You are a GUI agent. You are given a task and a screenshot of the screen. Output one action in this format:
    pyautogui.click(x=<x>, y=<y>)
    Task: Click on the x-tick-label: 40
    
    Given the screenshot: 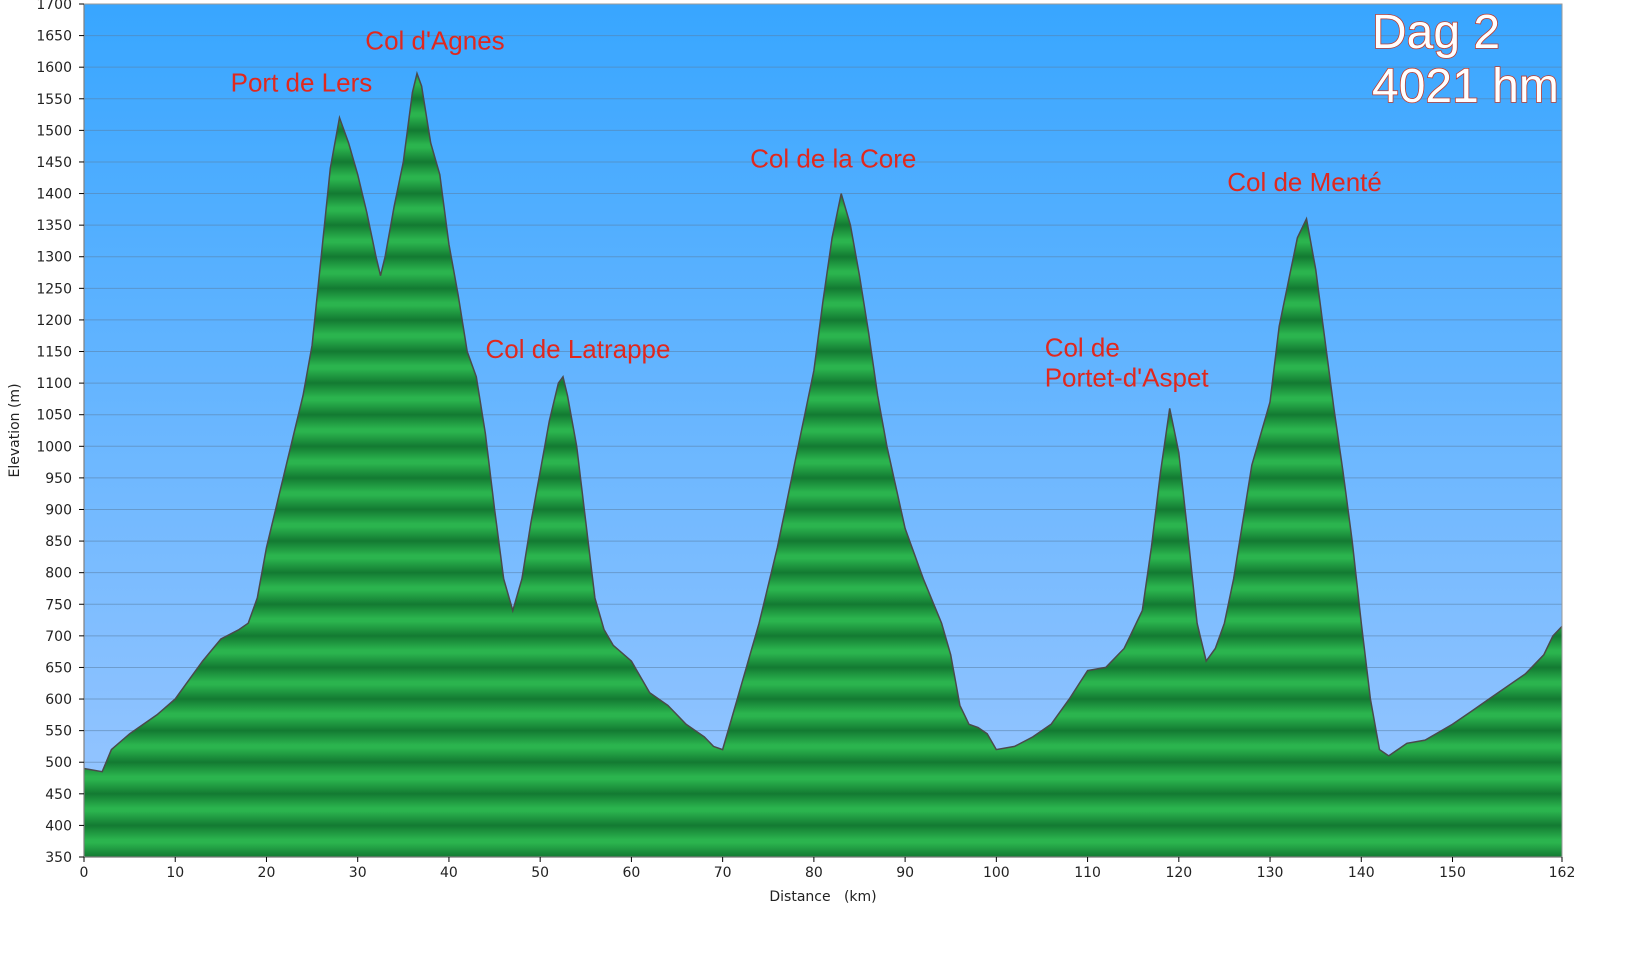 What is the action you would take?
    pyautogui.click(x=449, y=873)
    